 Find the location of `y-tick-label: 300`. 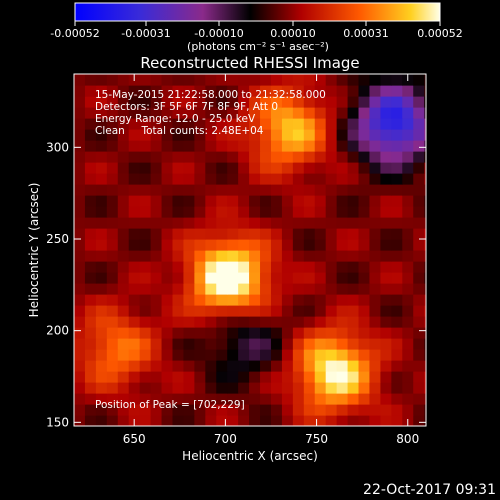

y-tick-label: 300 is located at coordinates (57, 147).